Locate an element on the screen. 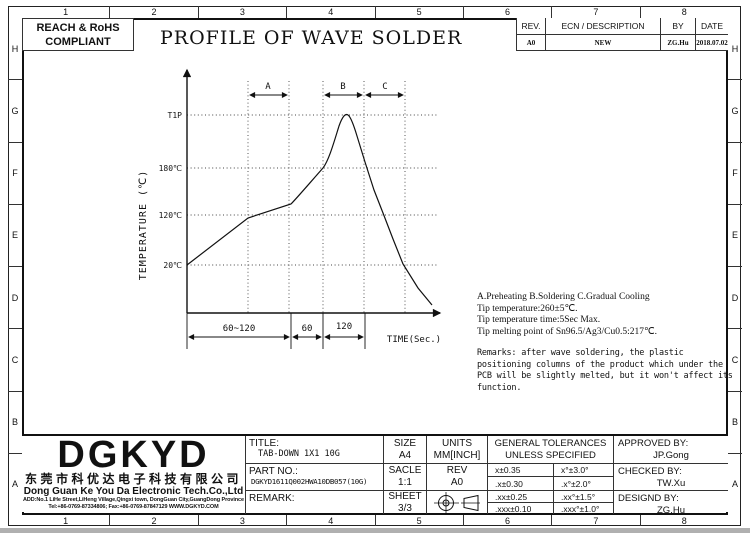  company-name-cn: 东莞市科优达电子科技有限公司 is located at coordinates (133, 479).